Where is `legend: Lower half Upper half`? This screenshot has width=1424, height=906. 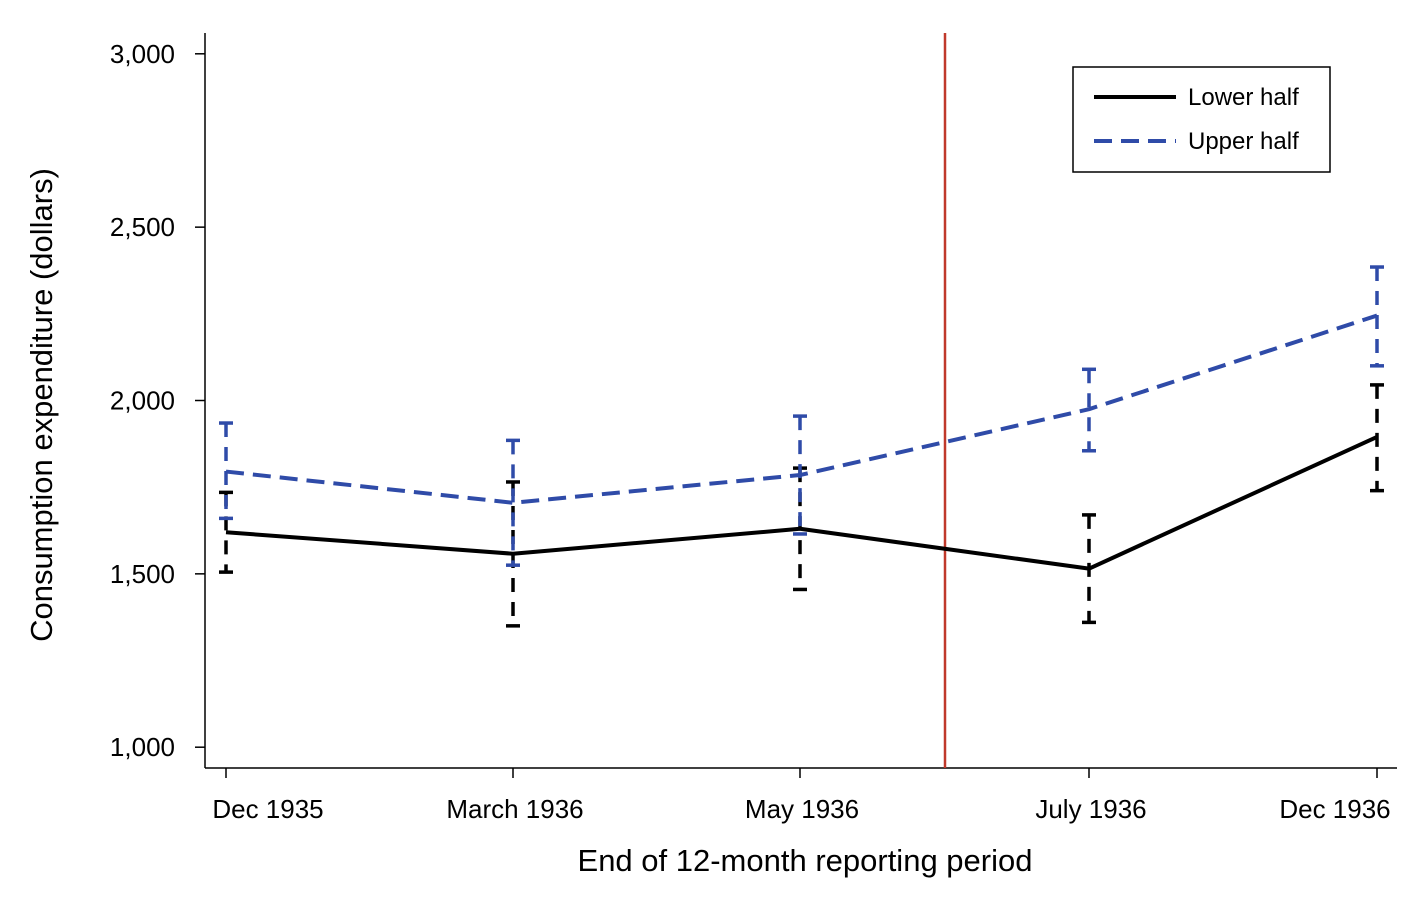
legend: Lower half Upper half is located at coordinates (1201, 119).